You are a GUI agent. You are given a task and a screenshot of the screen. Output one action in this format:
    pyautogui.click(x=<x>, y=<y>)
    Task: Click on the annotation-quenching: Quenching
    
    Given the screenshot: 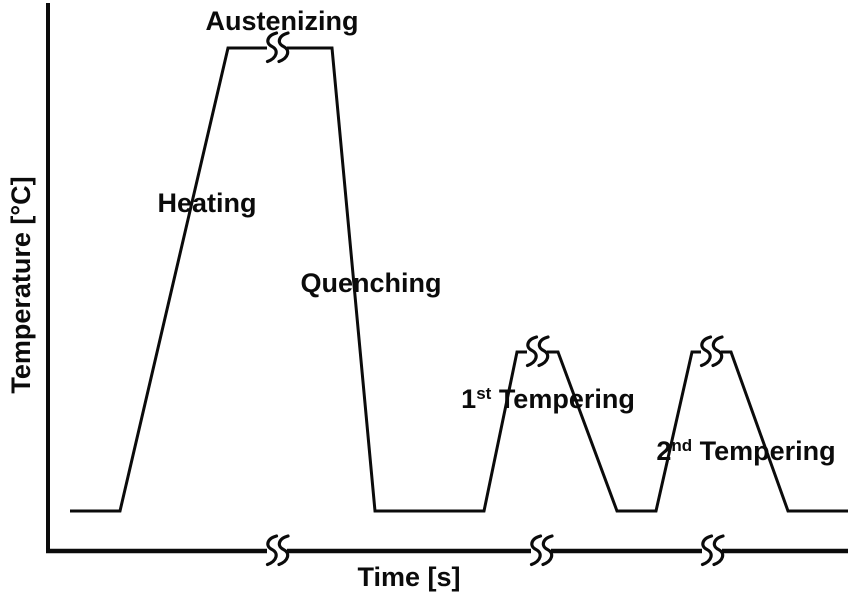 What is the action you would take?
    pyautogui.click(x=371, y=283)
    